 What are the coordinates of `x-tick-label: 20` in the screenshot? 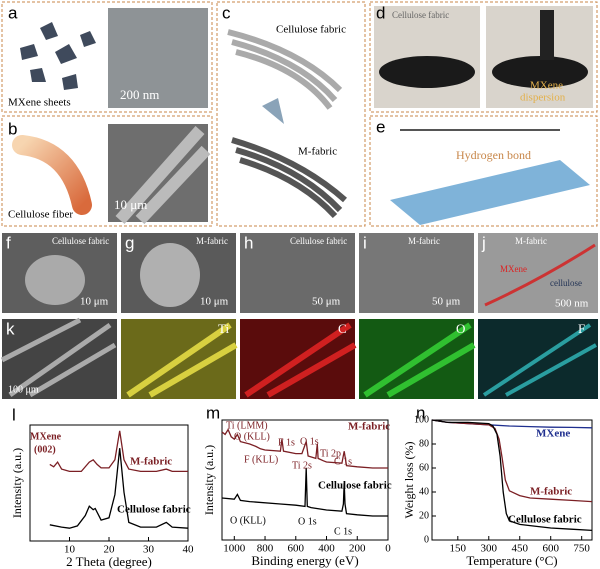 It's located at (110, 550).